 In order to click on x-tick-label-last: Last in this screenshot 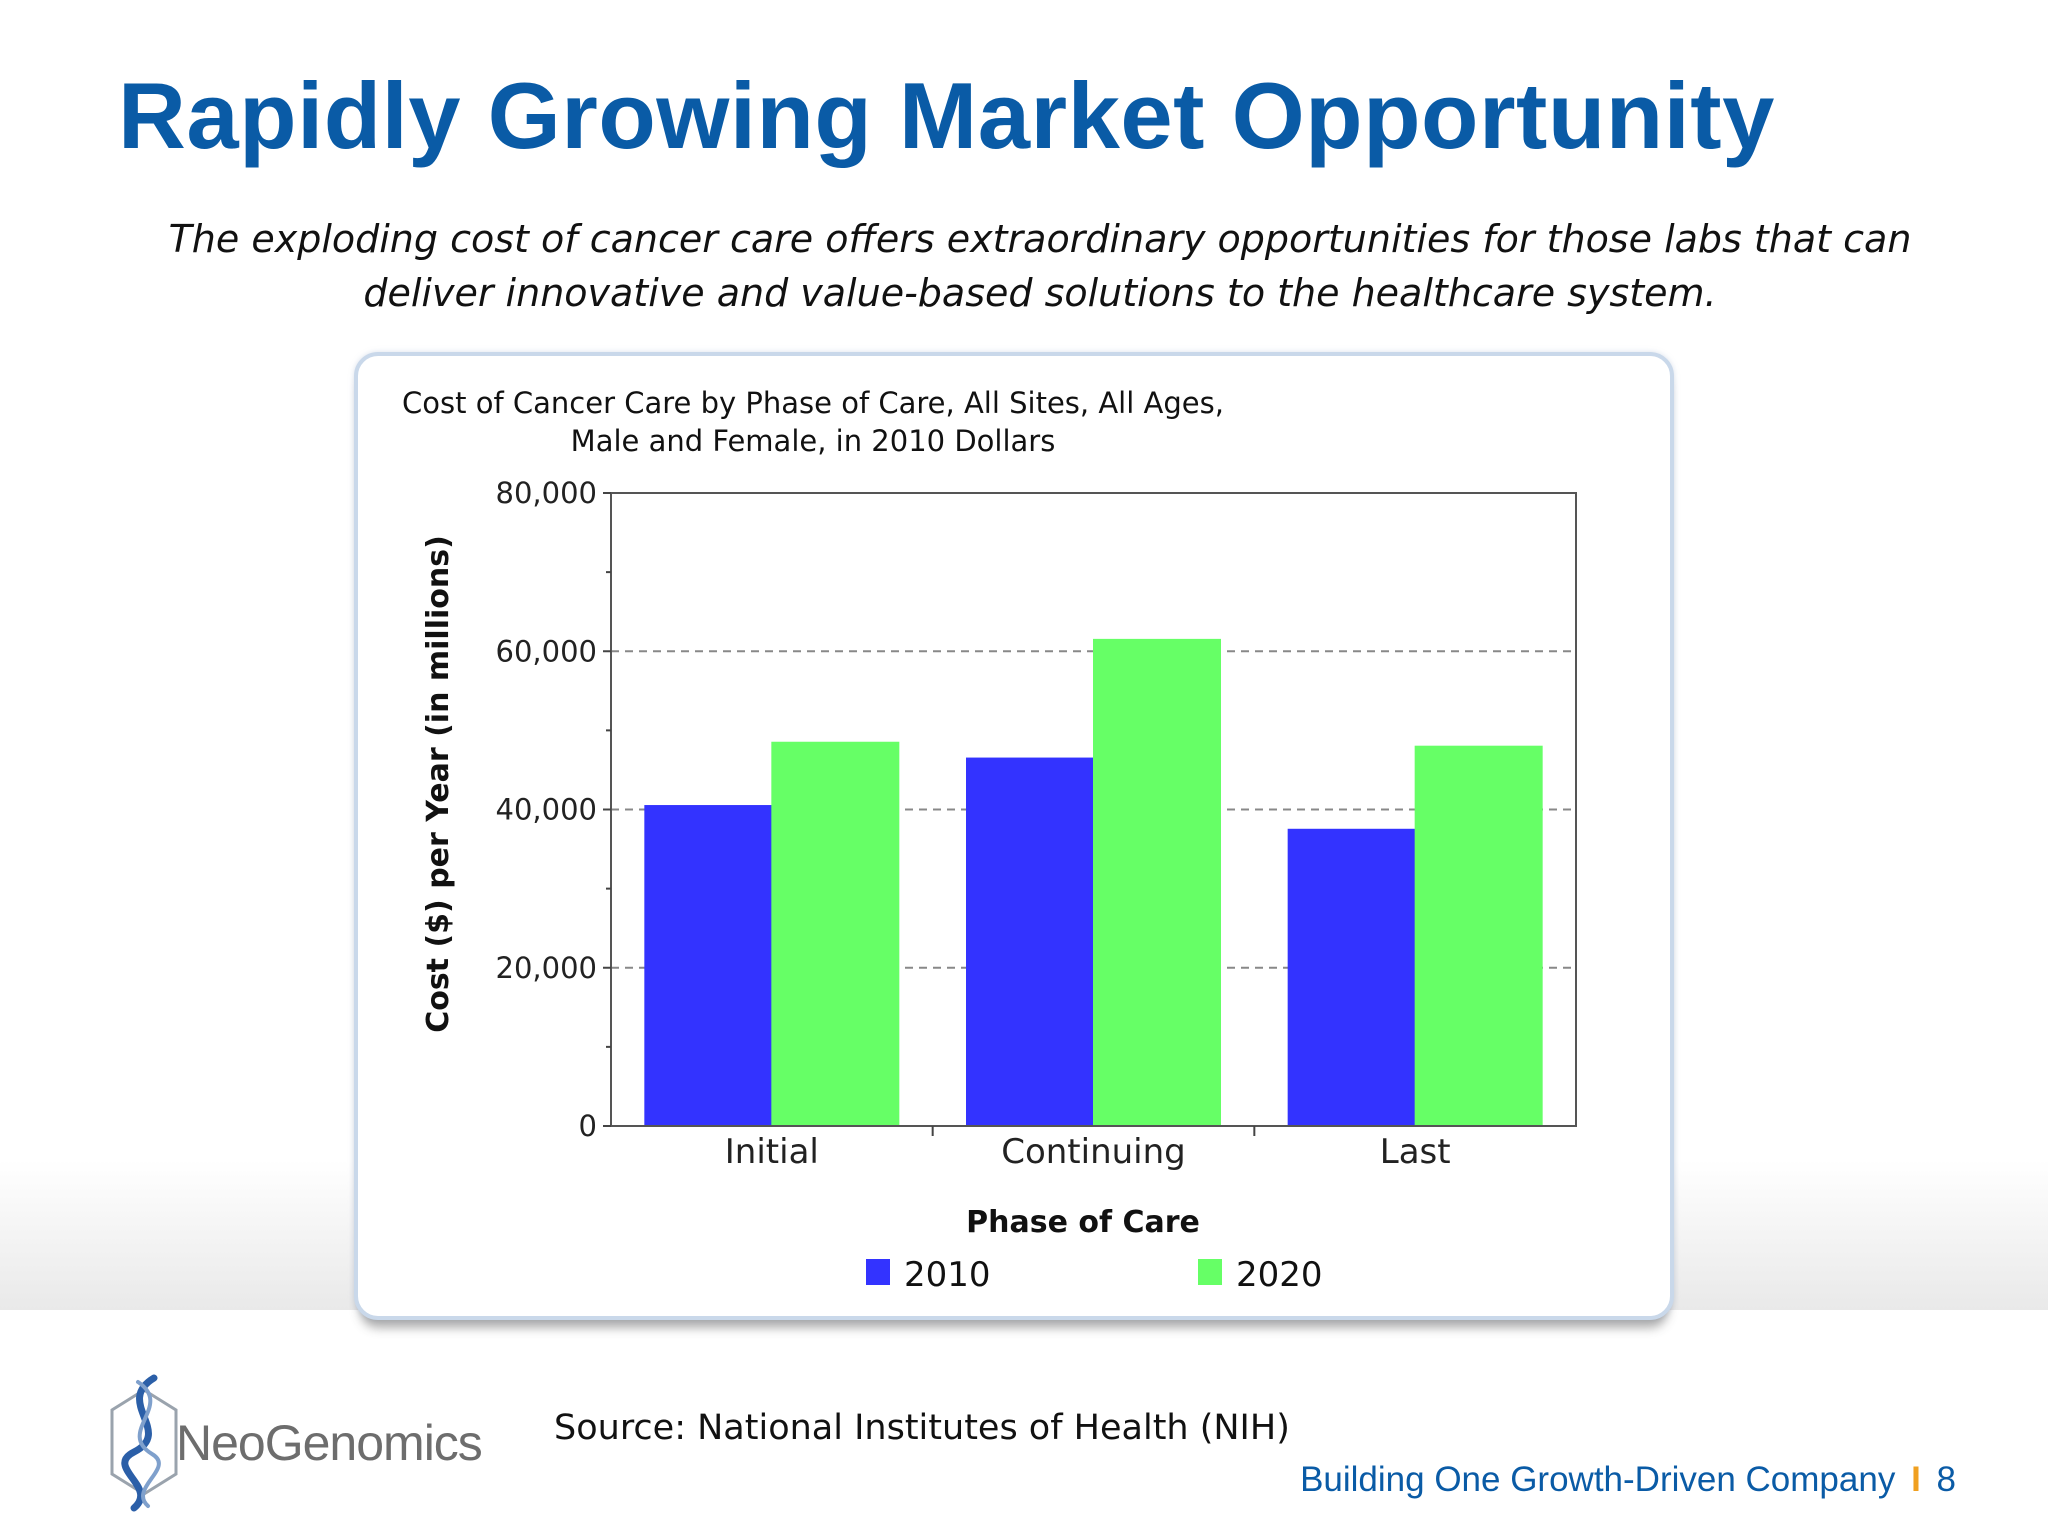, I will do `click(1415, 1152)`.